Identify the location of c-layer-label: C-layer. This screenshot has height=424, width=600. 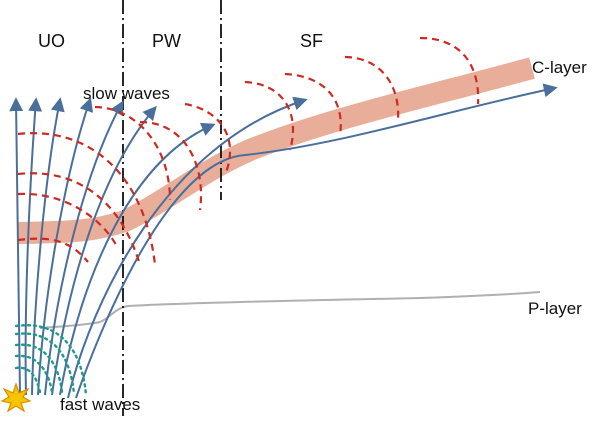
(559, 67).